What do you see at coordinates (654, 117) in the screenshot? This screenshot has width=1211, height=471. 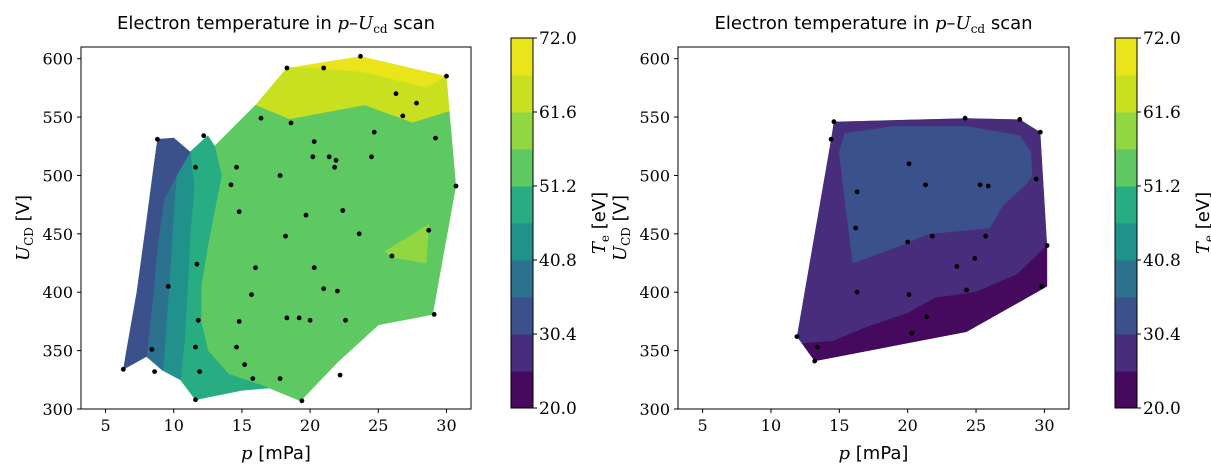 I see `y-tick-label: 550` at bounding box center [654, 117].